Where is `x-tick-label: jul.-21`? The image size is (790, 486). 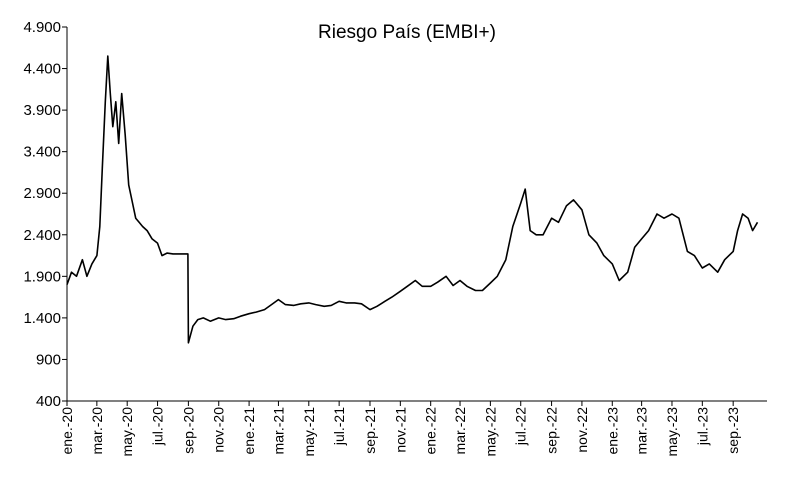
x-tick-label: jul.-21 is located at coordinates (339, 426).